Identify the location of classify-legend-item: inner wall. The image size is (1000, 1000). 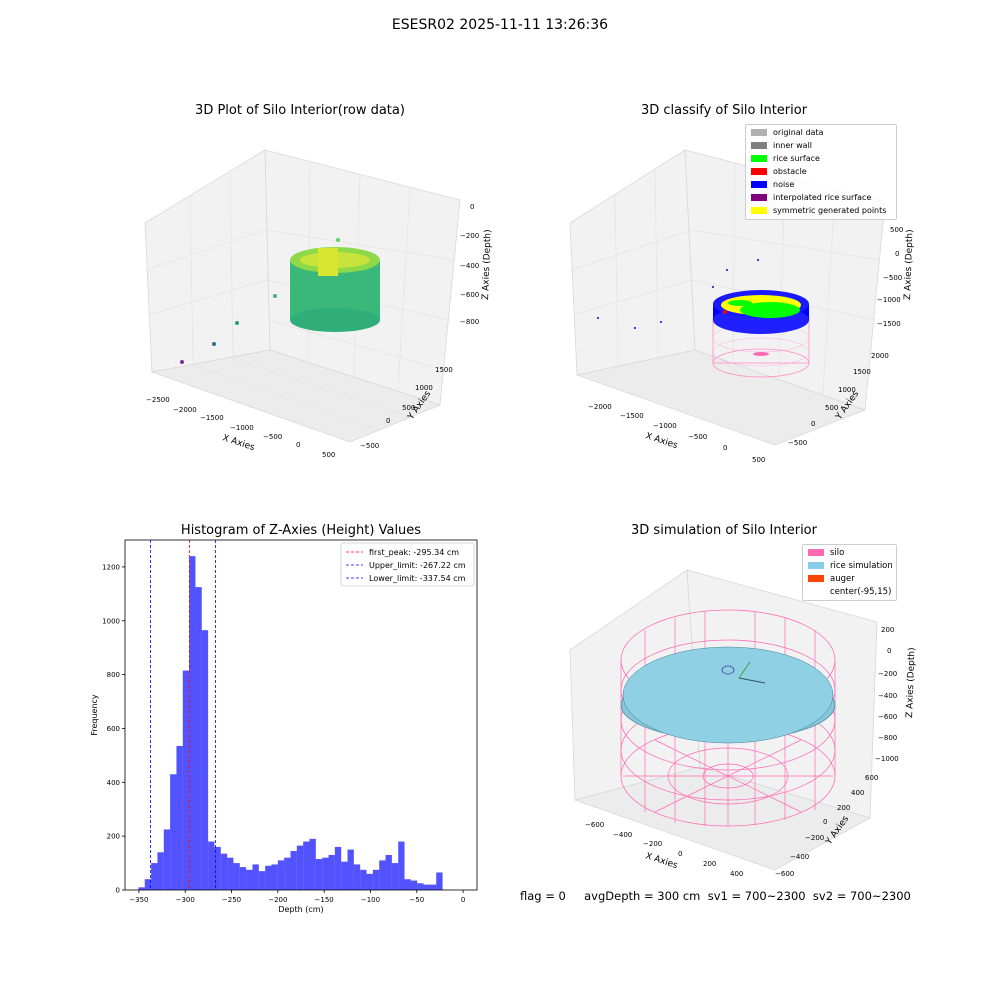
(781, 145).